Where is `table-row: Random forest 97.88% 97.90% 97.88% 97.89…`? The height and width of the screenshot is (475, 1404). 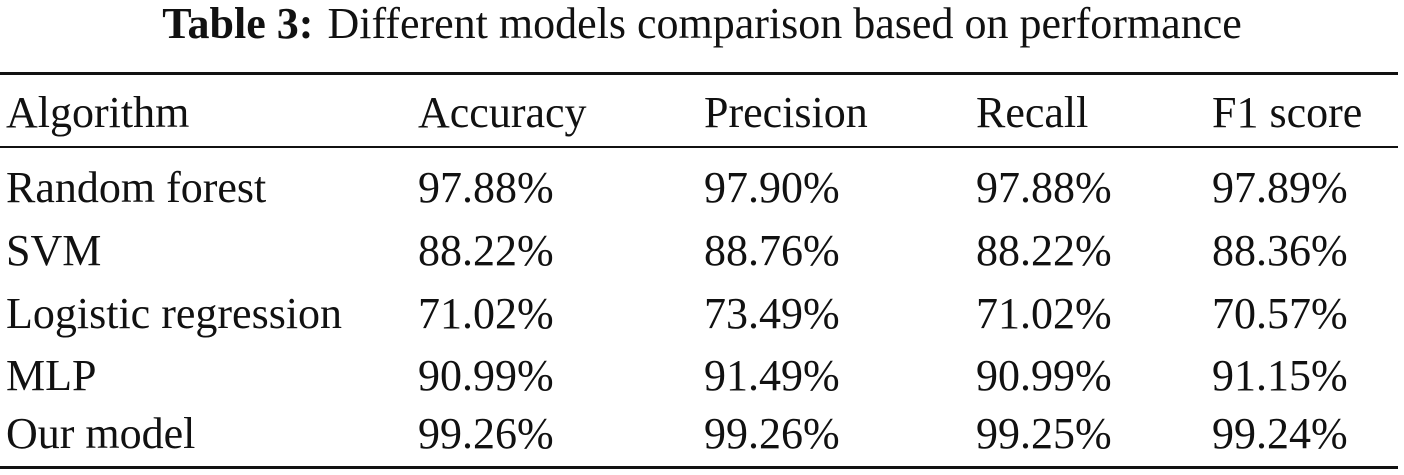
table-row: Random forest 97.88% 97.90% 97.88% 97.89… is located at coordinates (699, 188).